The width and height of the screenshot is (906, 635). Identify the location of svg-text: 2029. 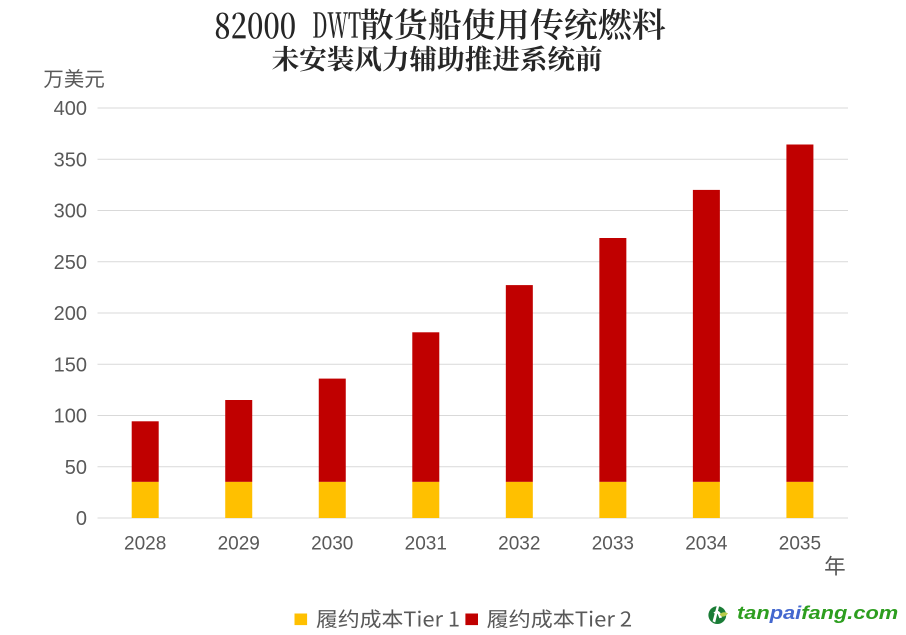
(239, 544).